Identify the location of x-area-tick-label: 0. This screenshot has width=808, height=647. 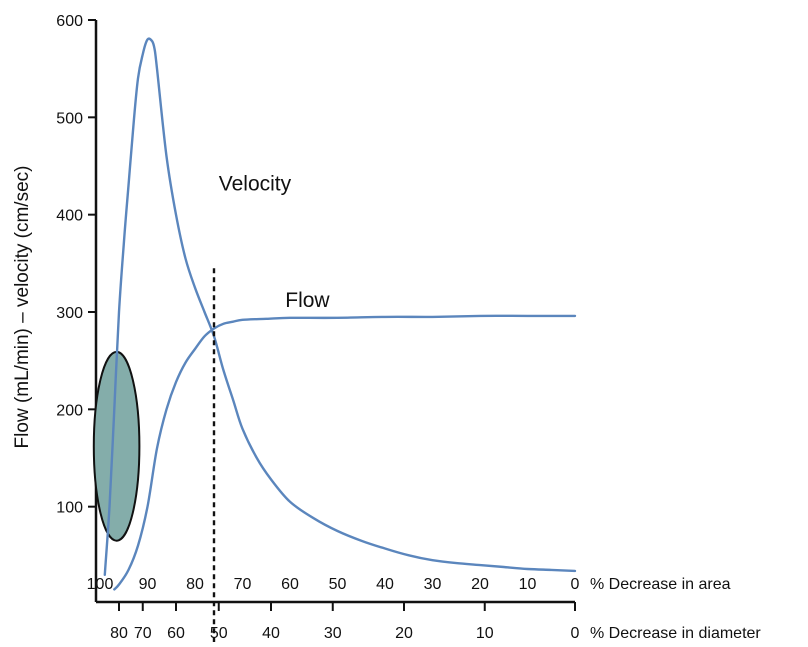
(575, 584).